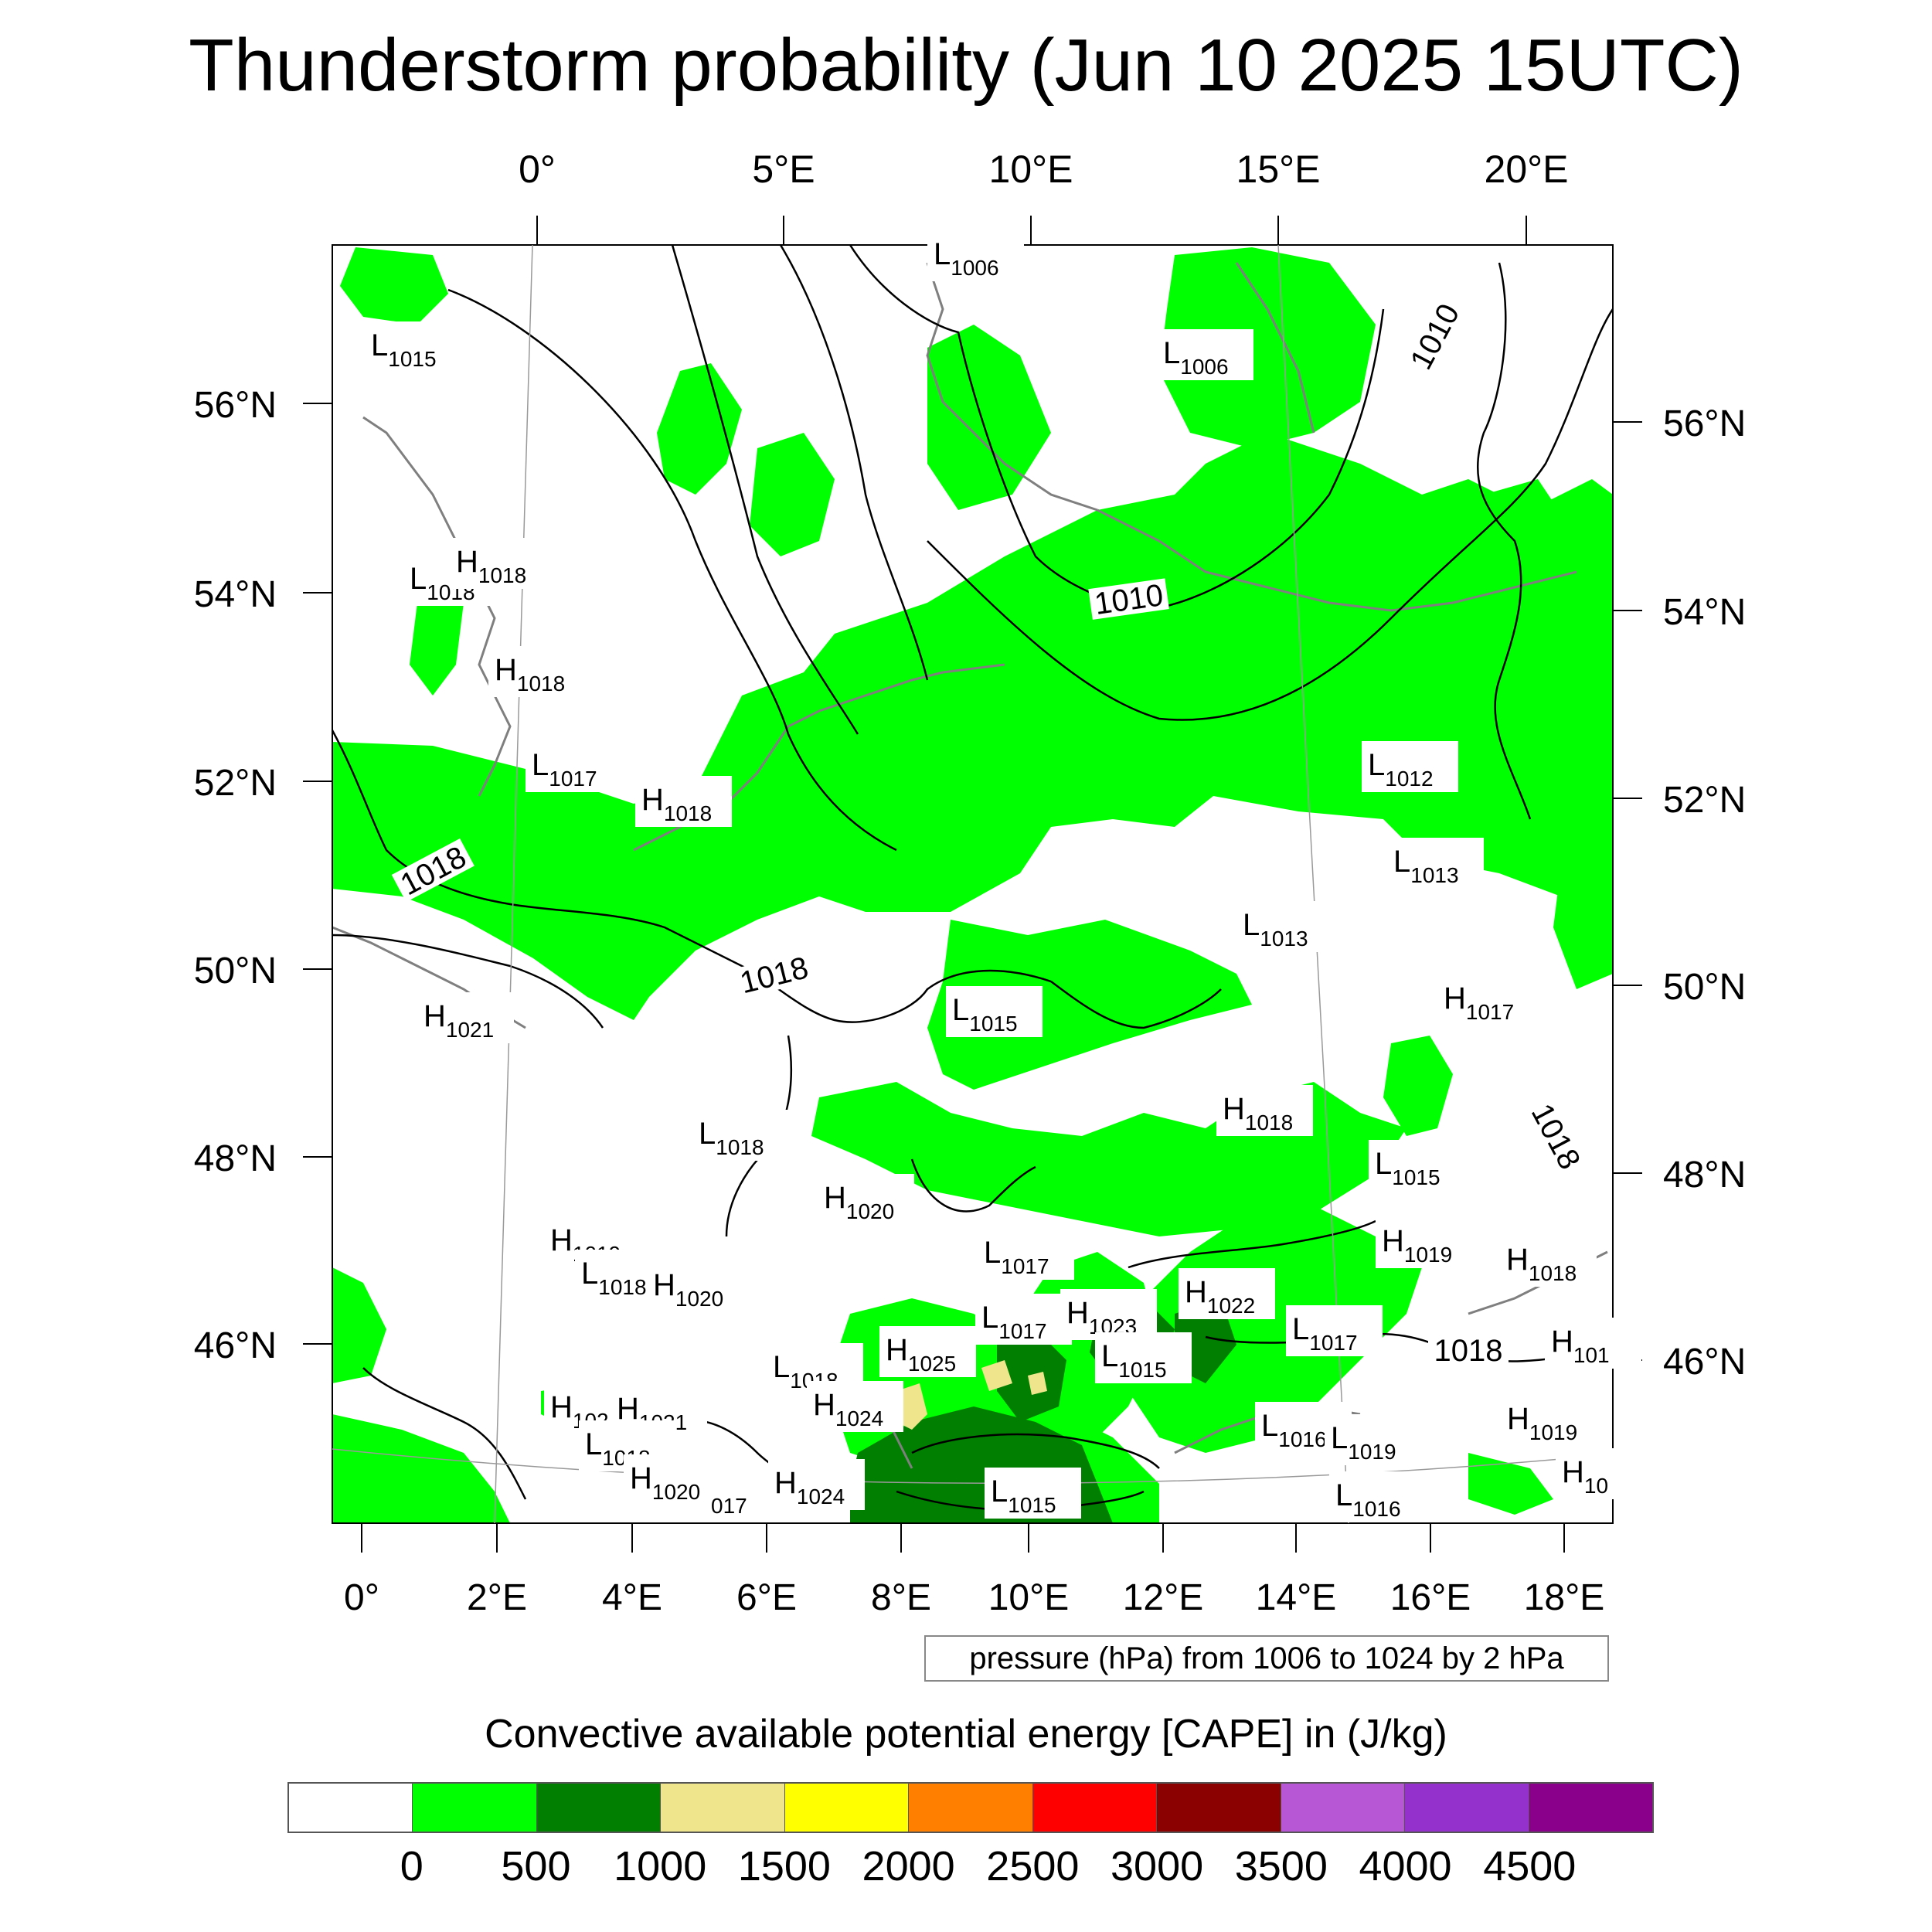 Image resolution: width=1932 pixels, height=1932 pixels. I want to click on bottom-lon-label: 12°E, so click(1163, 1598).